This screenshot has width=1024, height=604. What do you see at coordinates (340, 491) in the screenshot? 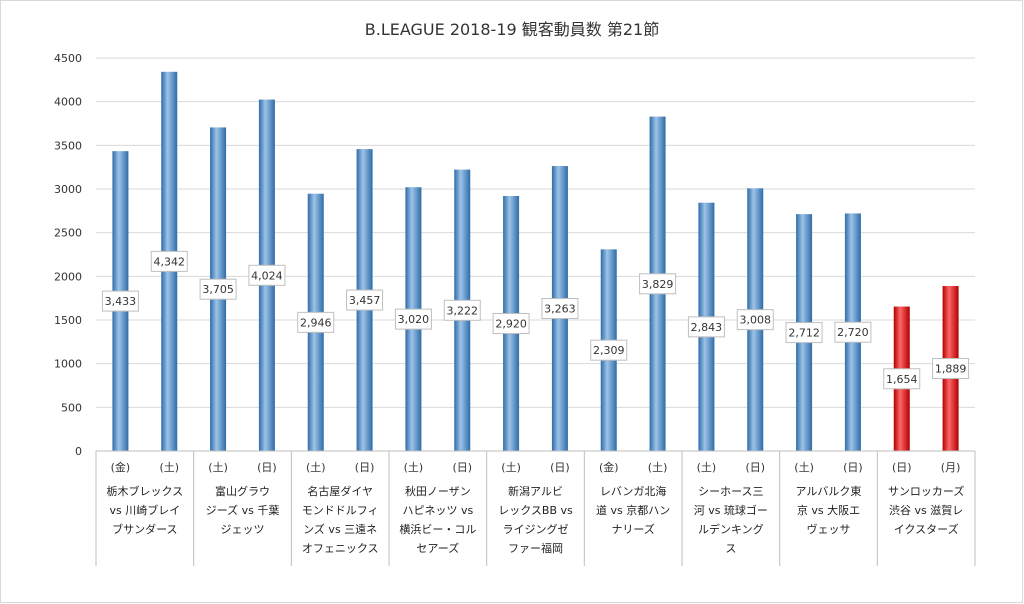
I see `x-tick-label-line: 名古屋ダイヤ` at bounding box center [340, 491].